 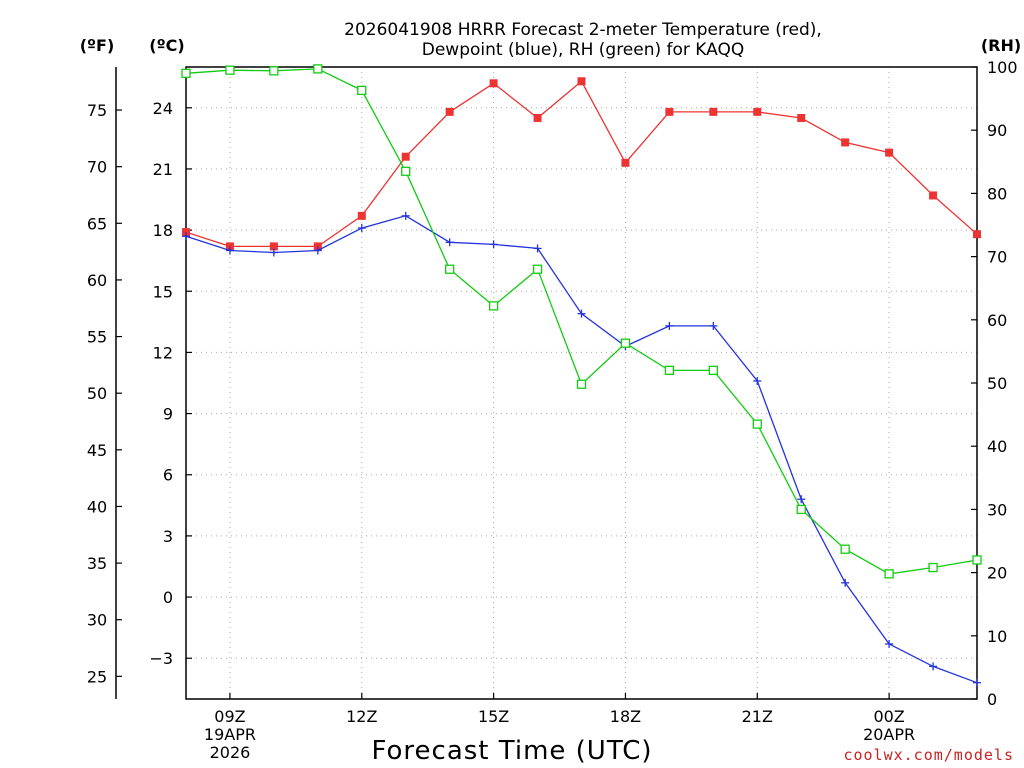 I want to click on celsius-unit-label: (ºC), so click(x=166, y=45).